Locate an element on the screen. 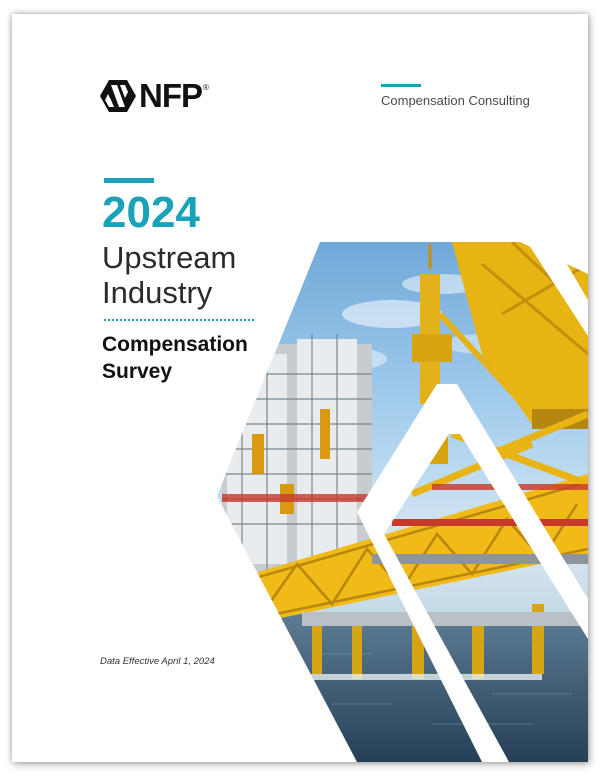 The height and width of the screenshot is (776, 600). subtitle-line-1: Upstream is located at coordinates (169, 257).